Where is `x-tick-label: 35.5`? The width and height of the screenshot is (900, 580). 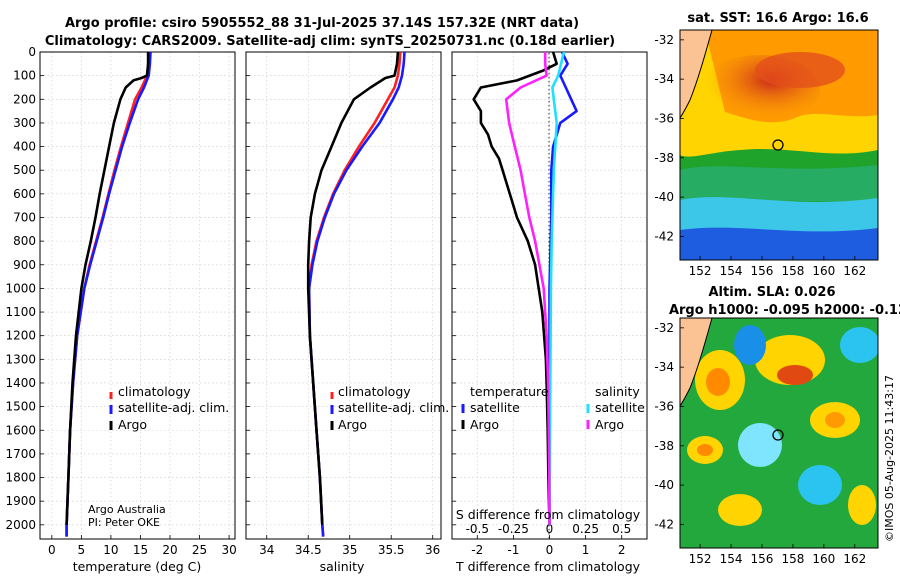 x-tick-label: 35.5 is located at coordinates (391, 550).